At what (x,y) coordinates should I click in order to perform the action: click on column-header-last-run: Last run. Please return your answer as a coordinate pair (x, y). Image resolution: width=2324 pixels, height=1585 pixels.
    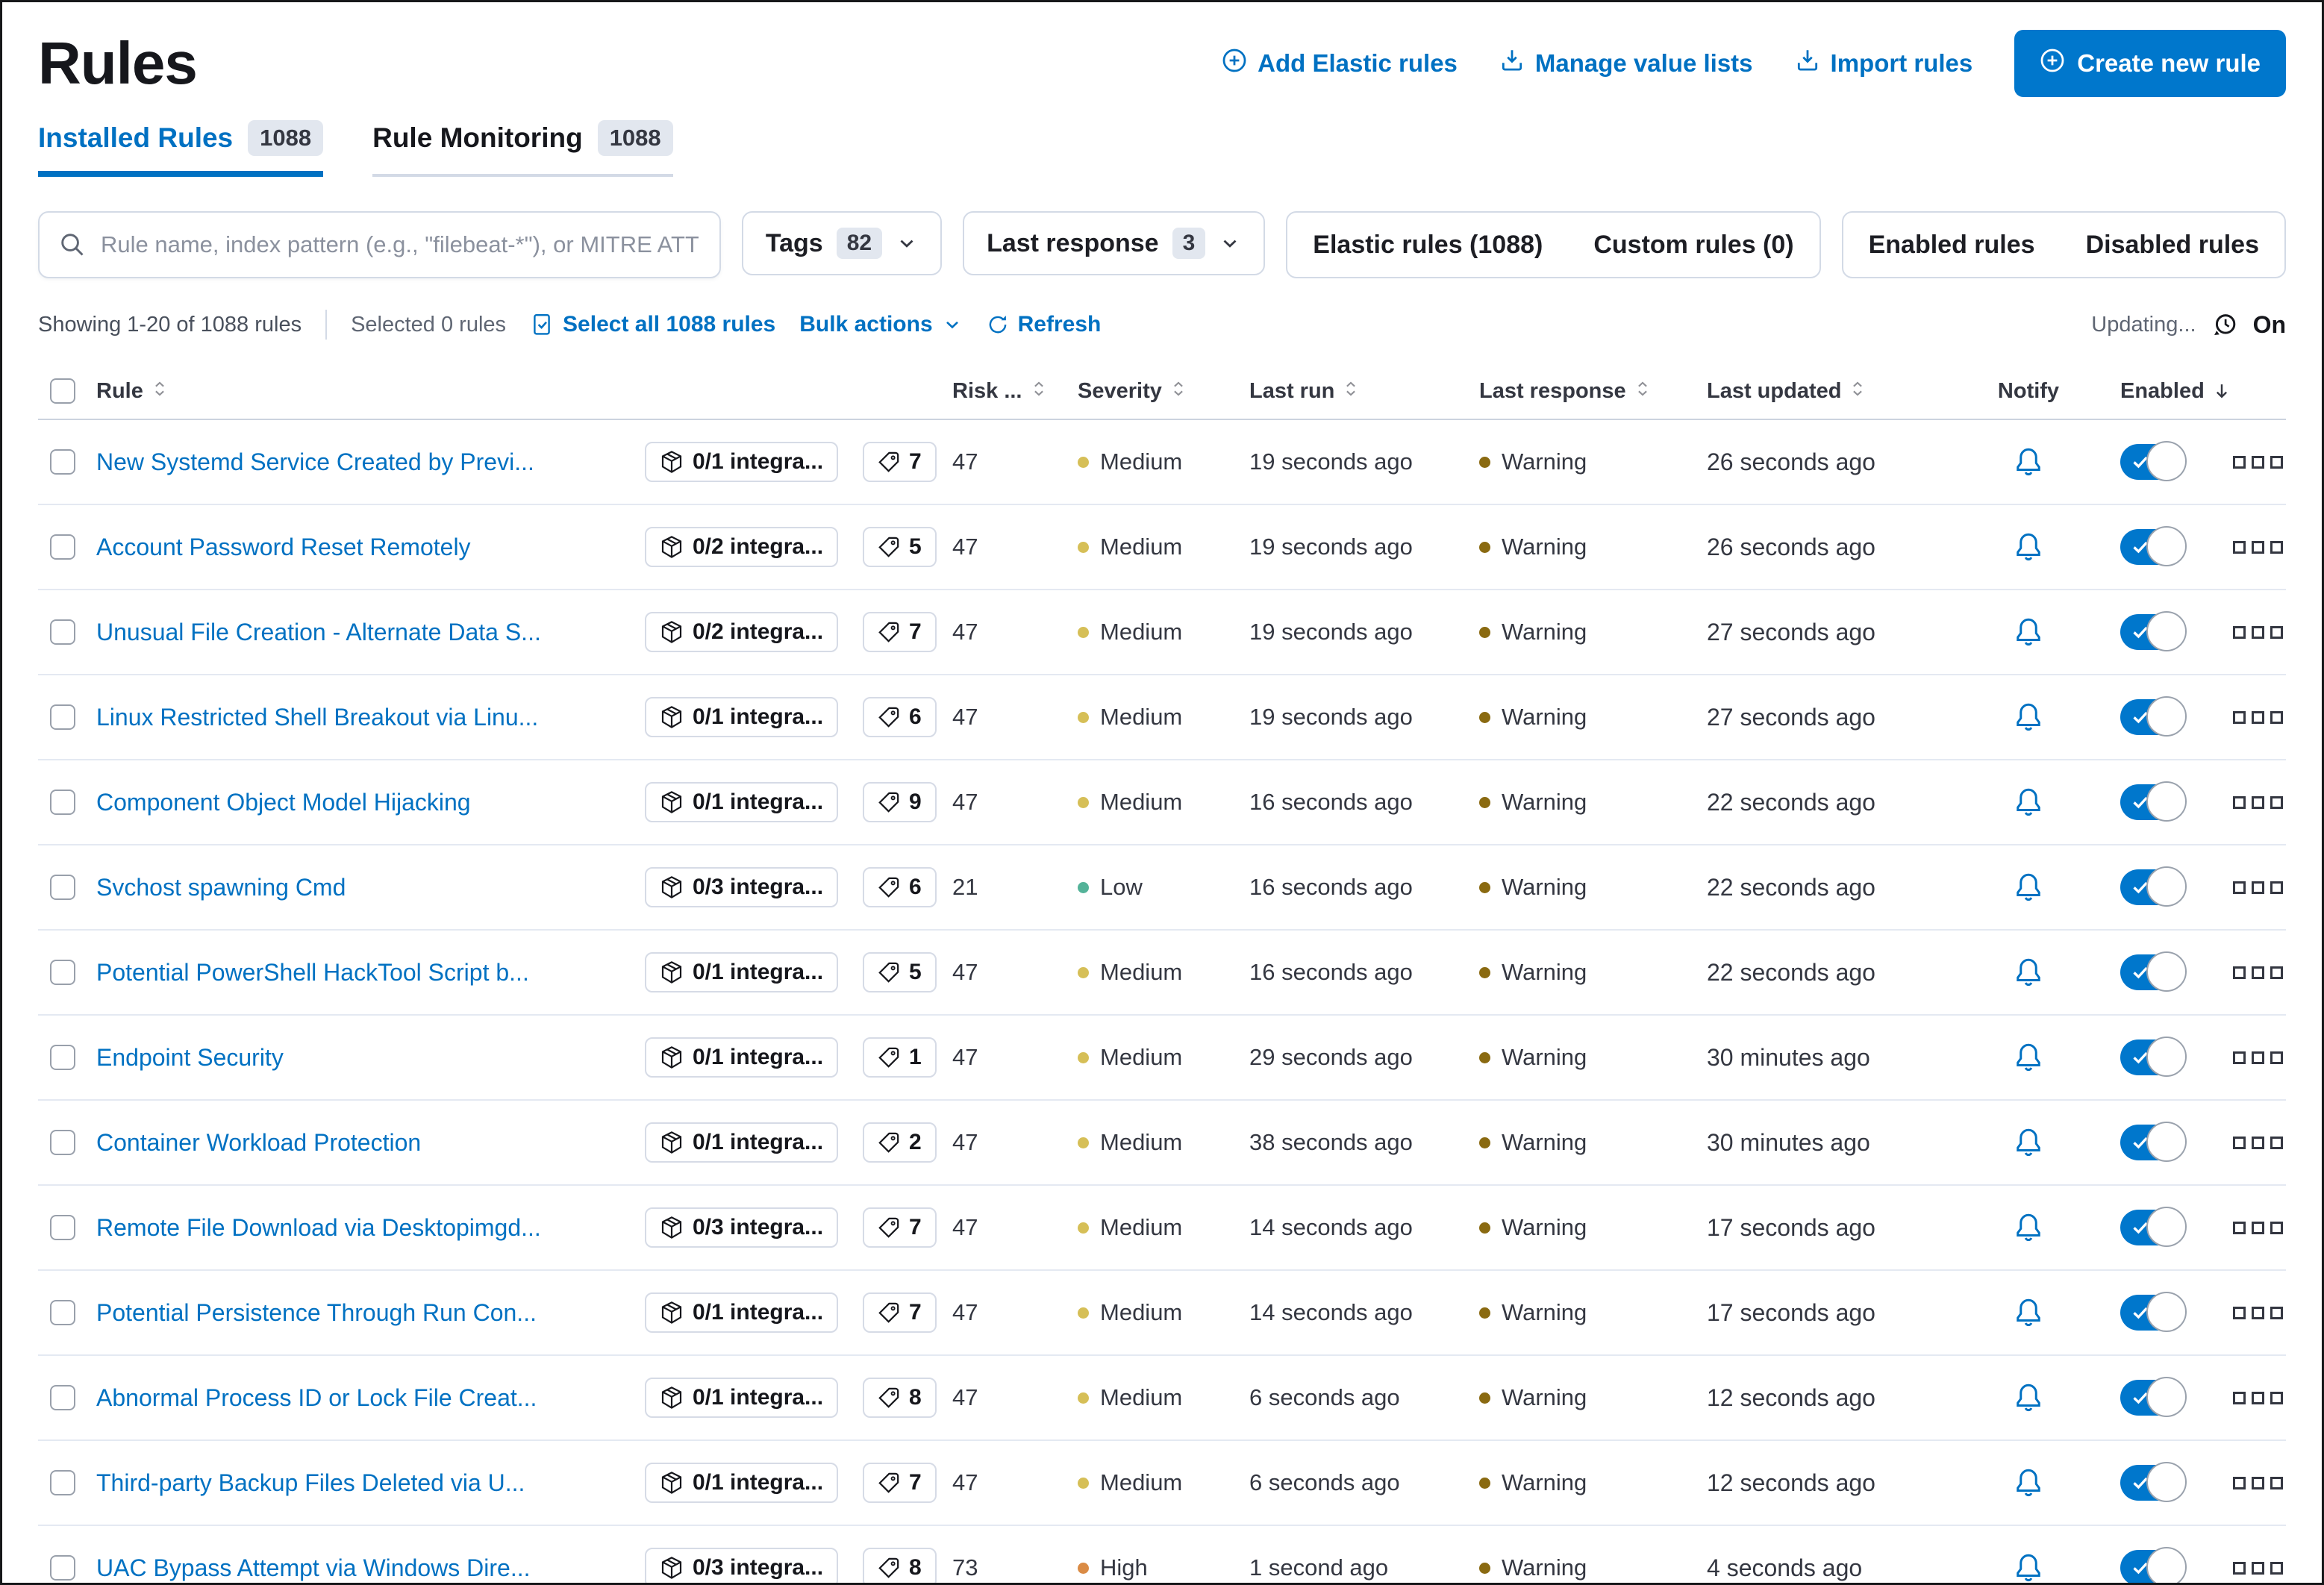
    Looking at the image, I should click on (1351, 391).